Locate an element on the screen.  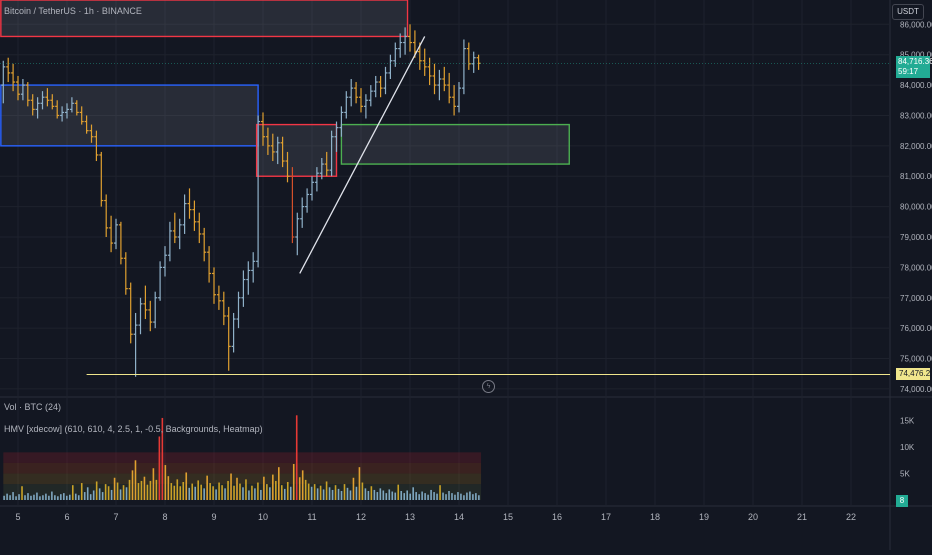
time-tick-label: 14 is located at coordinates (459, 517).